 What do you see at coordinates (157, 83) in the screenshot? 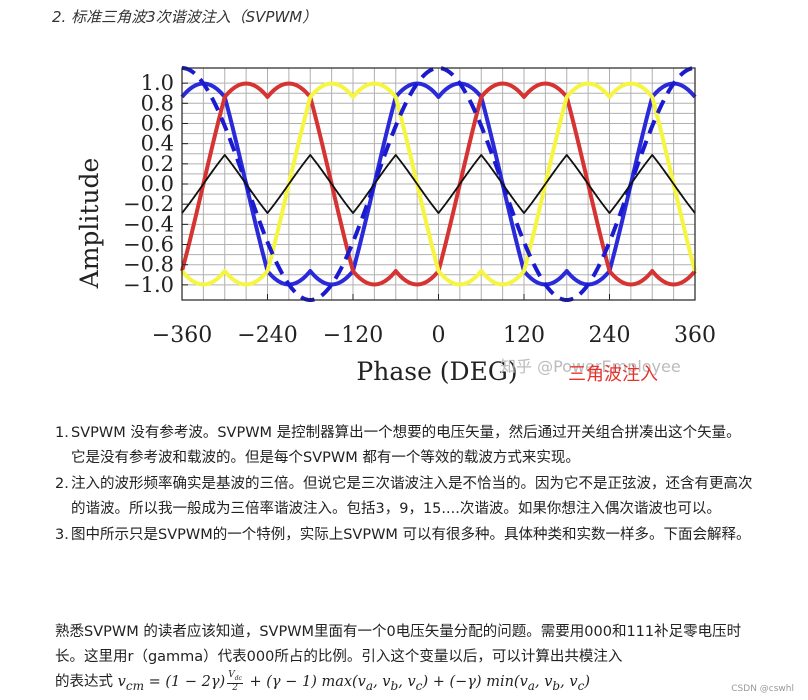
I see `y-tick-label: 1.0` at bounding box center [157, 83].